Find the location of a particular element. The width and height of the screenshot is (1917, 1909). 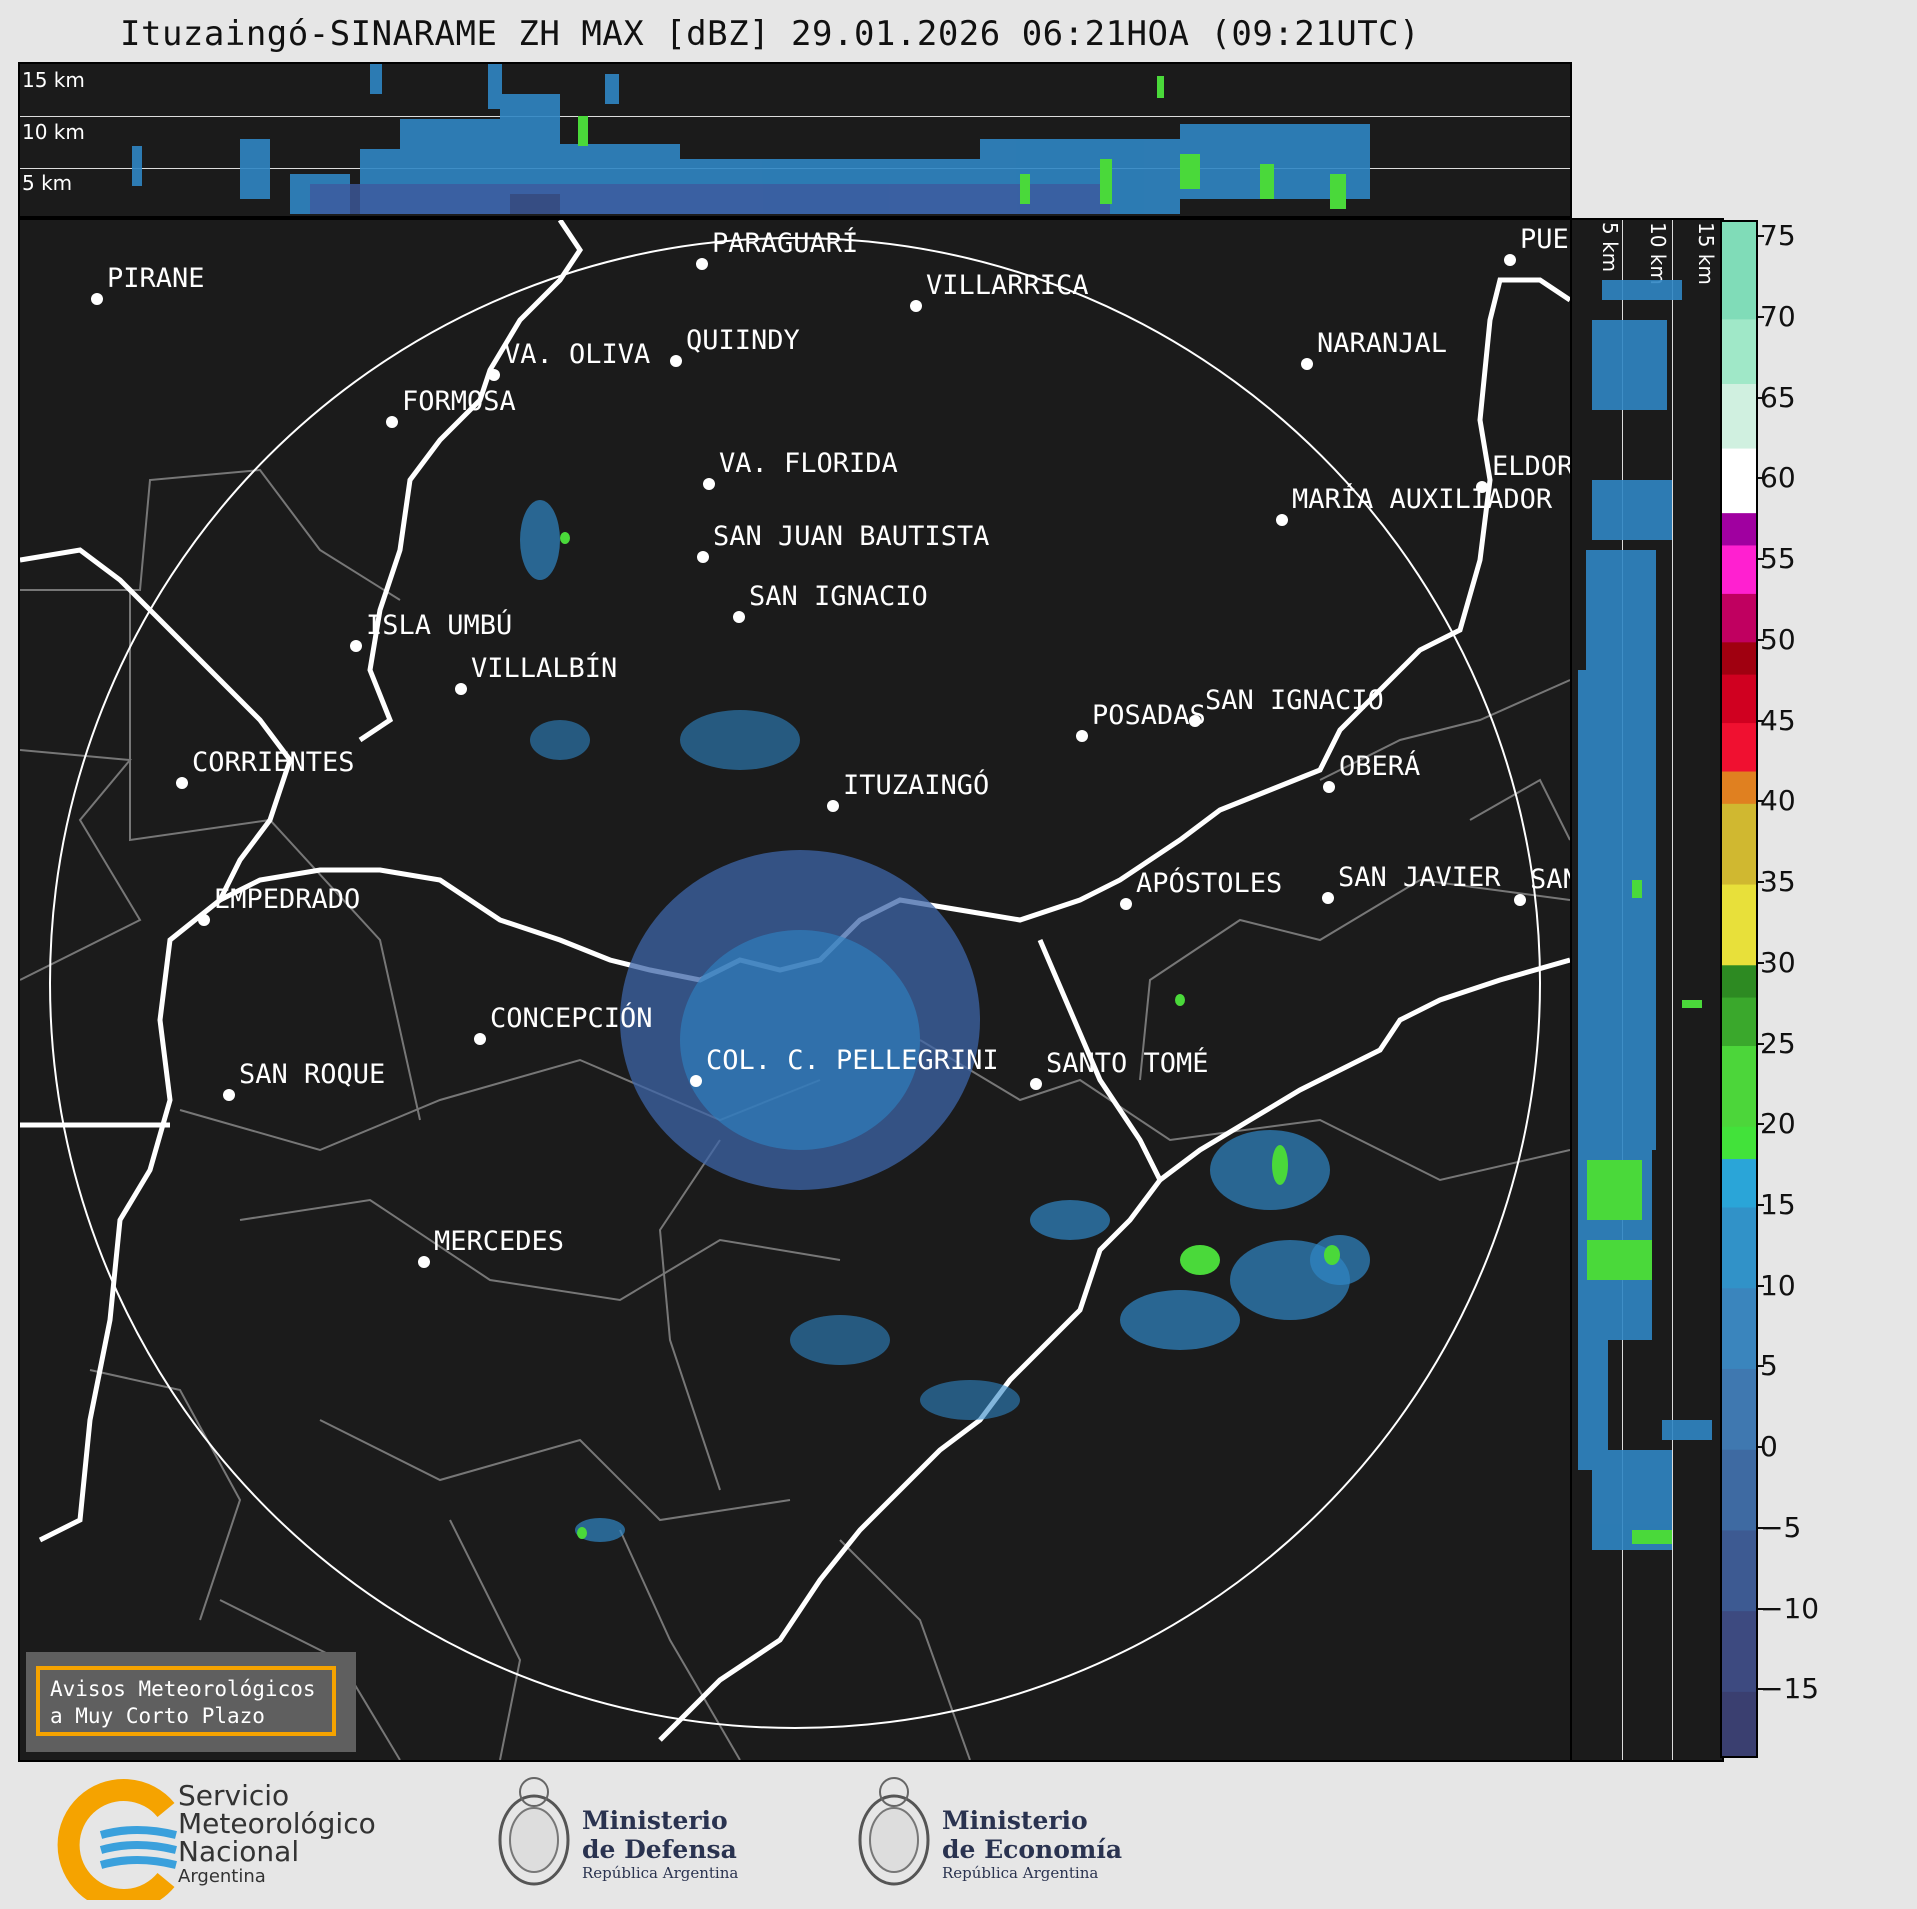

city-marker: SAN is located at coordinates (1542, 885).